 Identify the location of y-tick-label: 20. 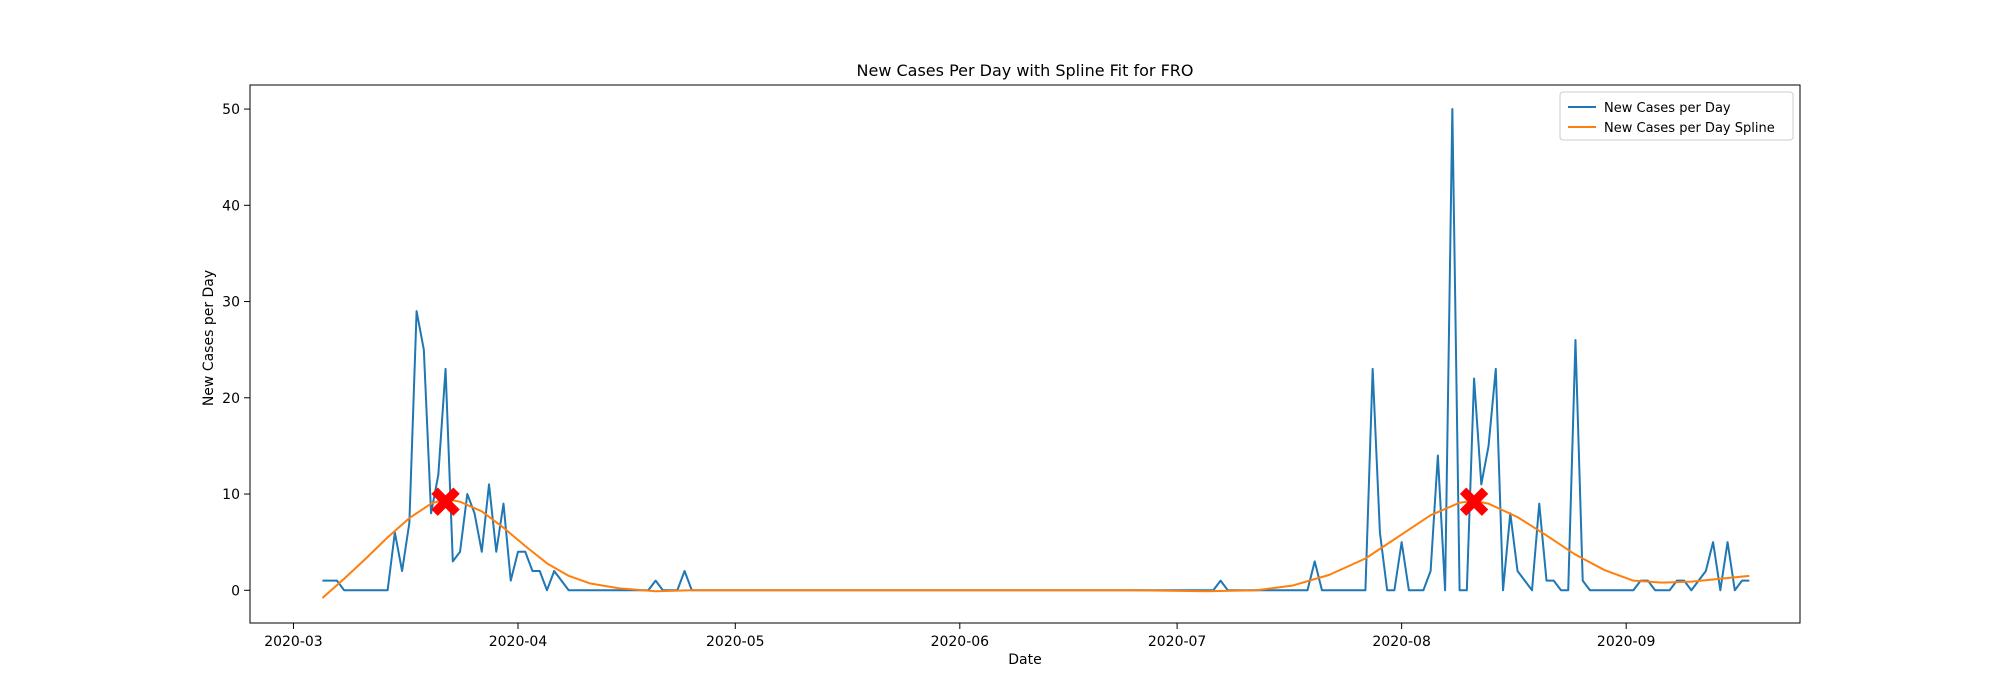
(231, 399).